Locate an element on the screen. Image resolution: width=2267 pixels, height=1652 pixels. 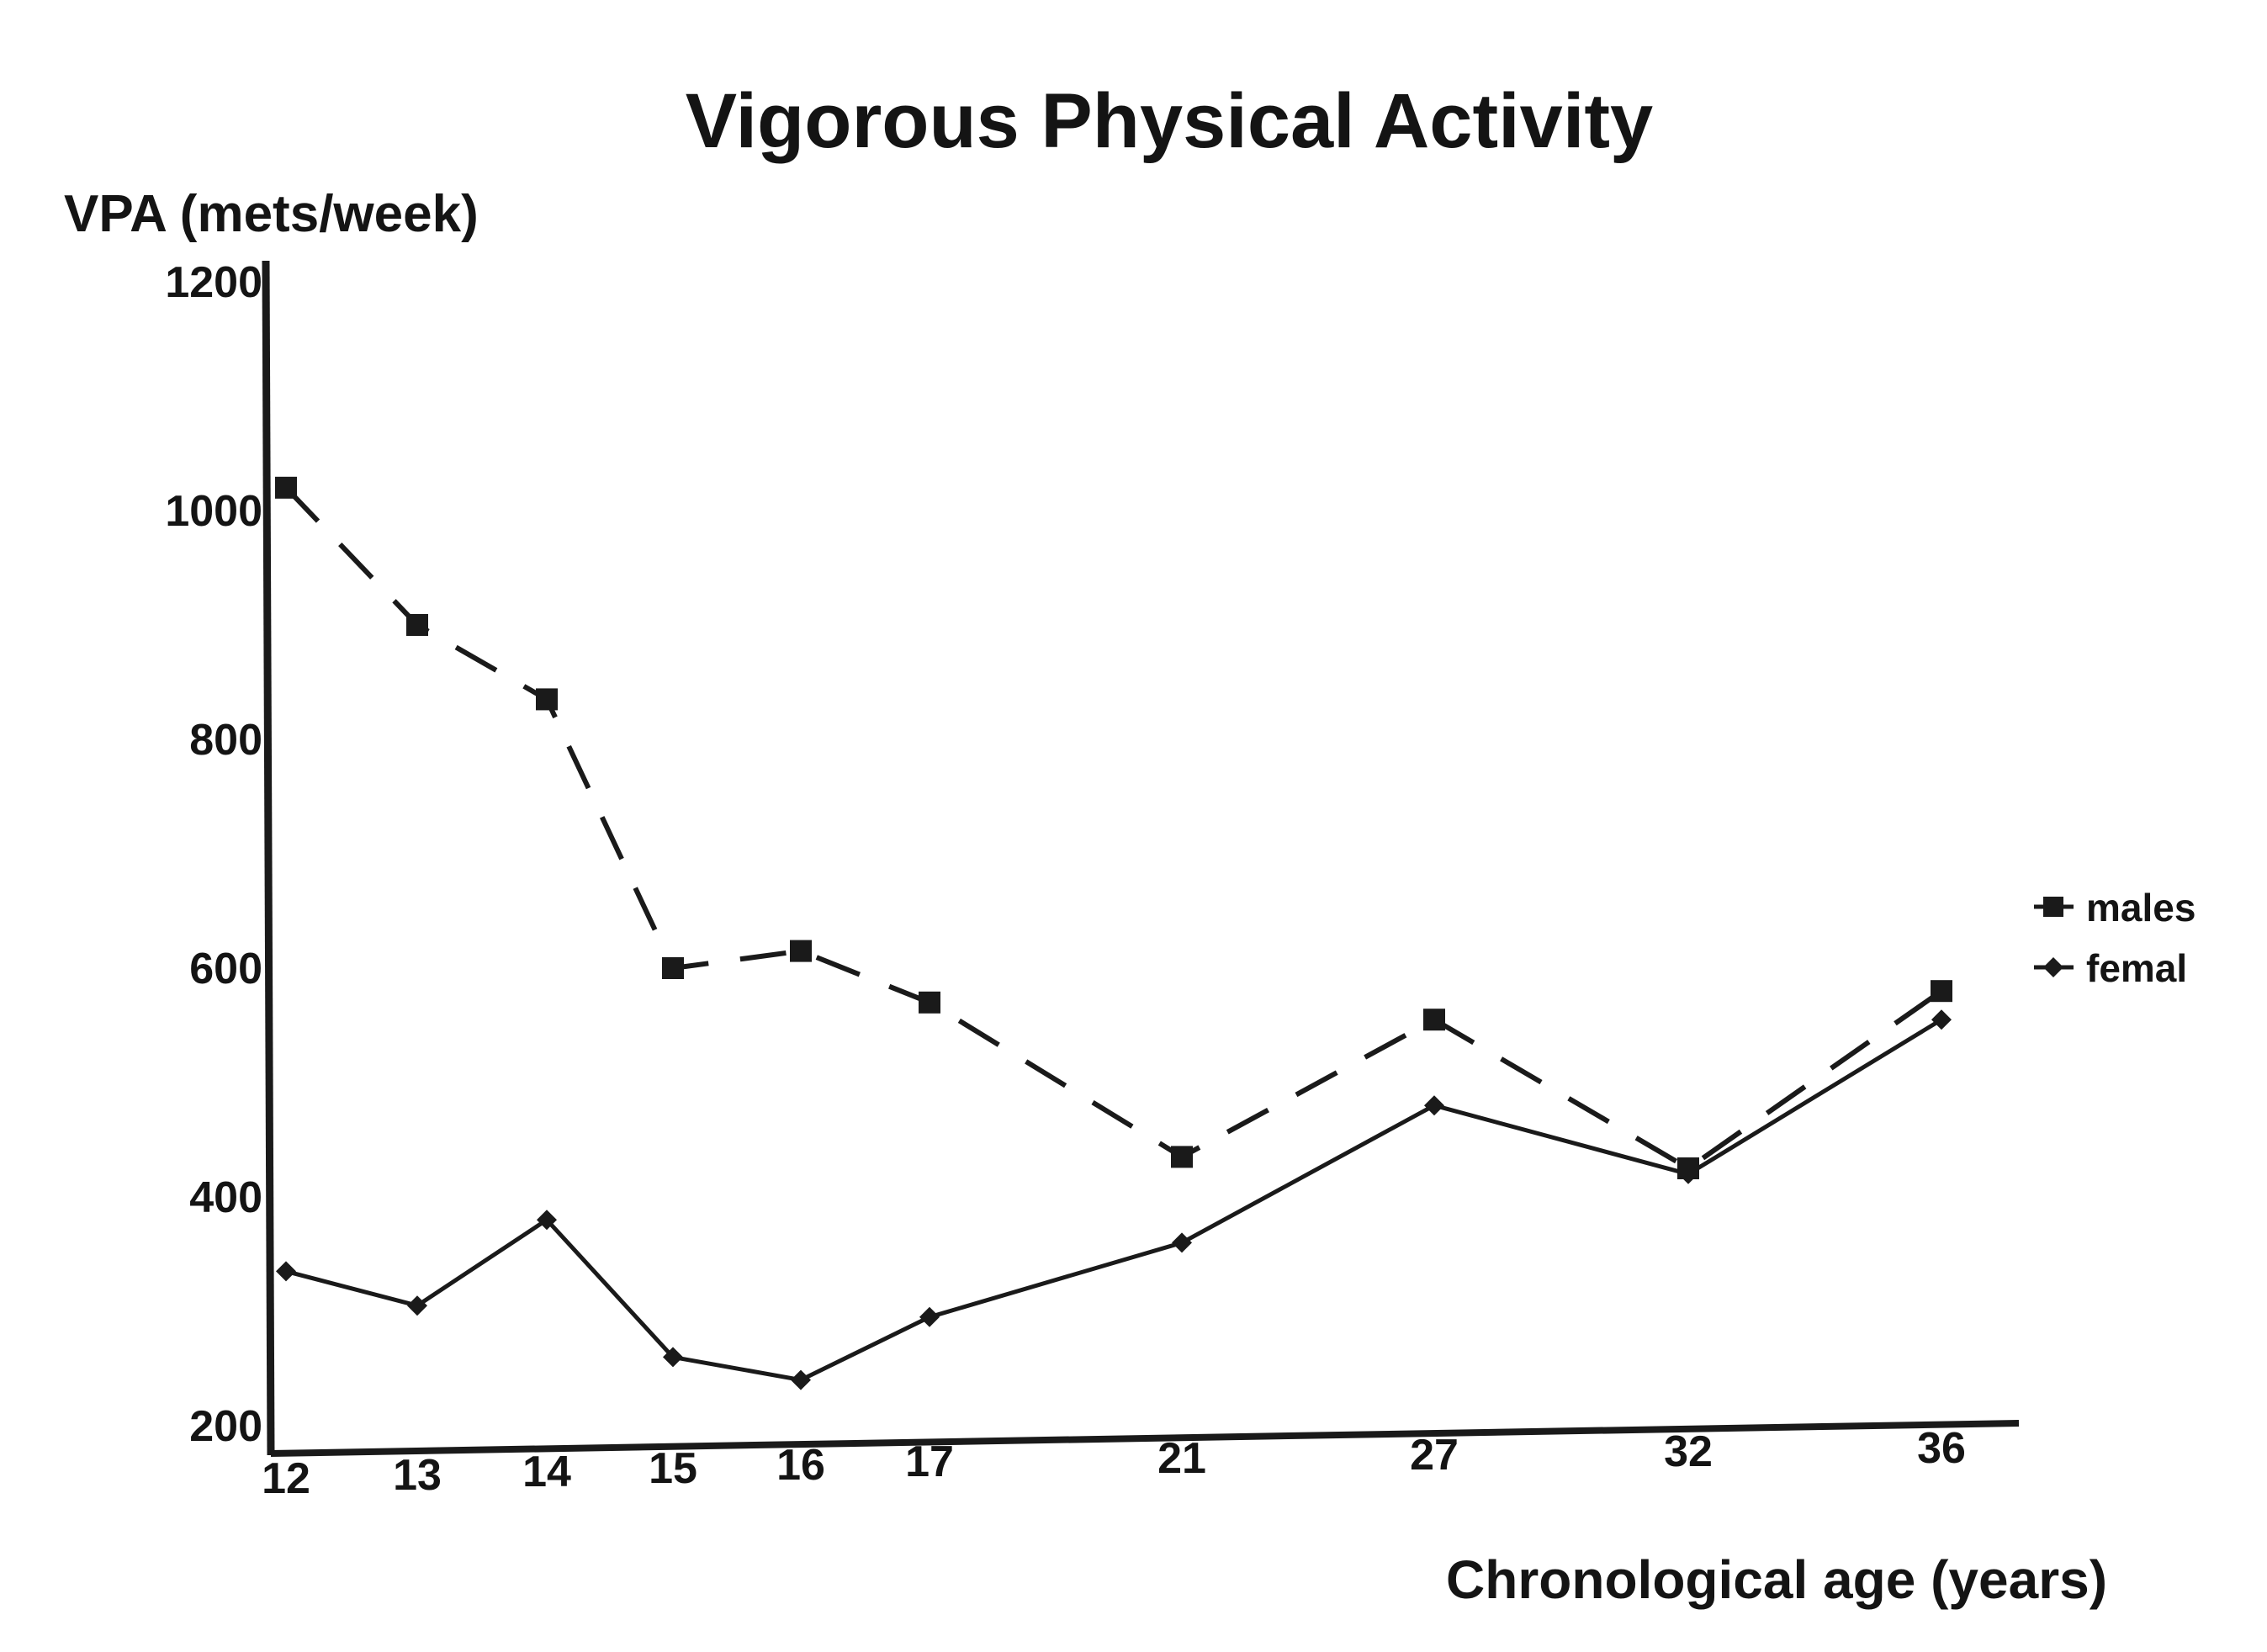
x-axis-label: Chronological age (years) is located at coordinates (1776, 1579).